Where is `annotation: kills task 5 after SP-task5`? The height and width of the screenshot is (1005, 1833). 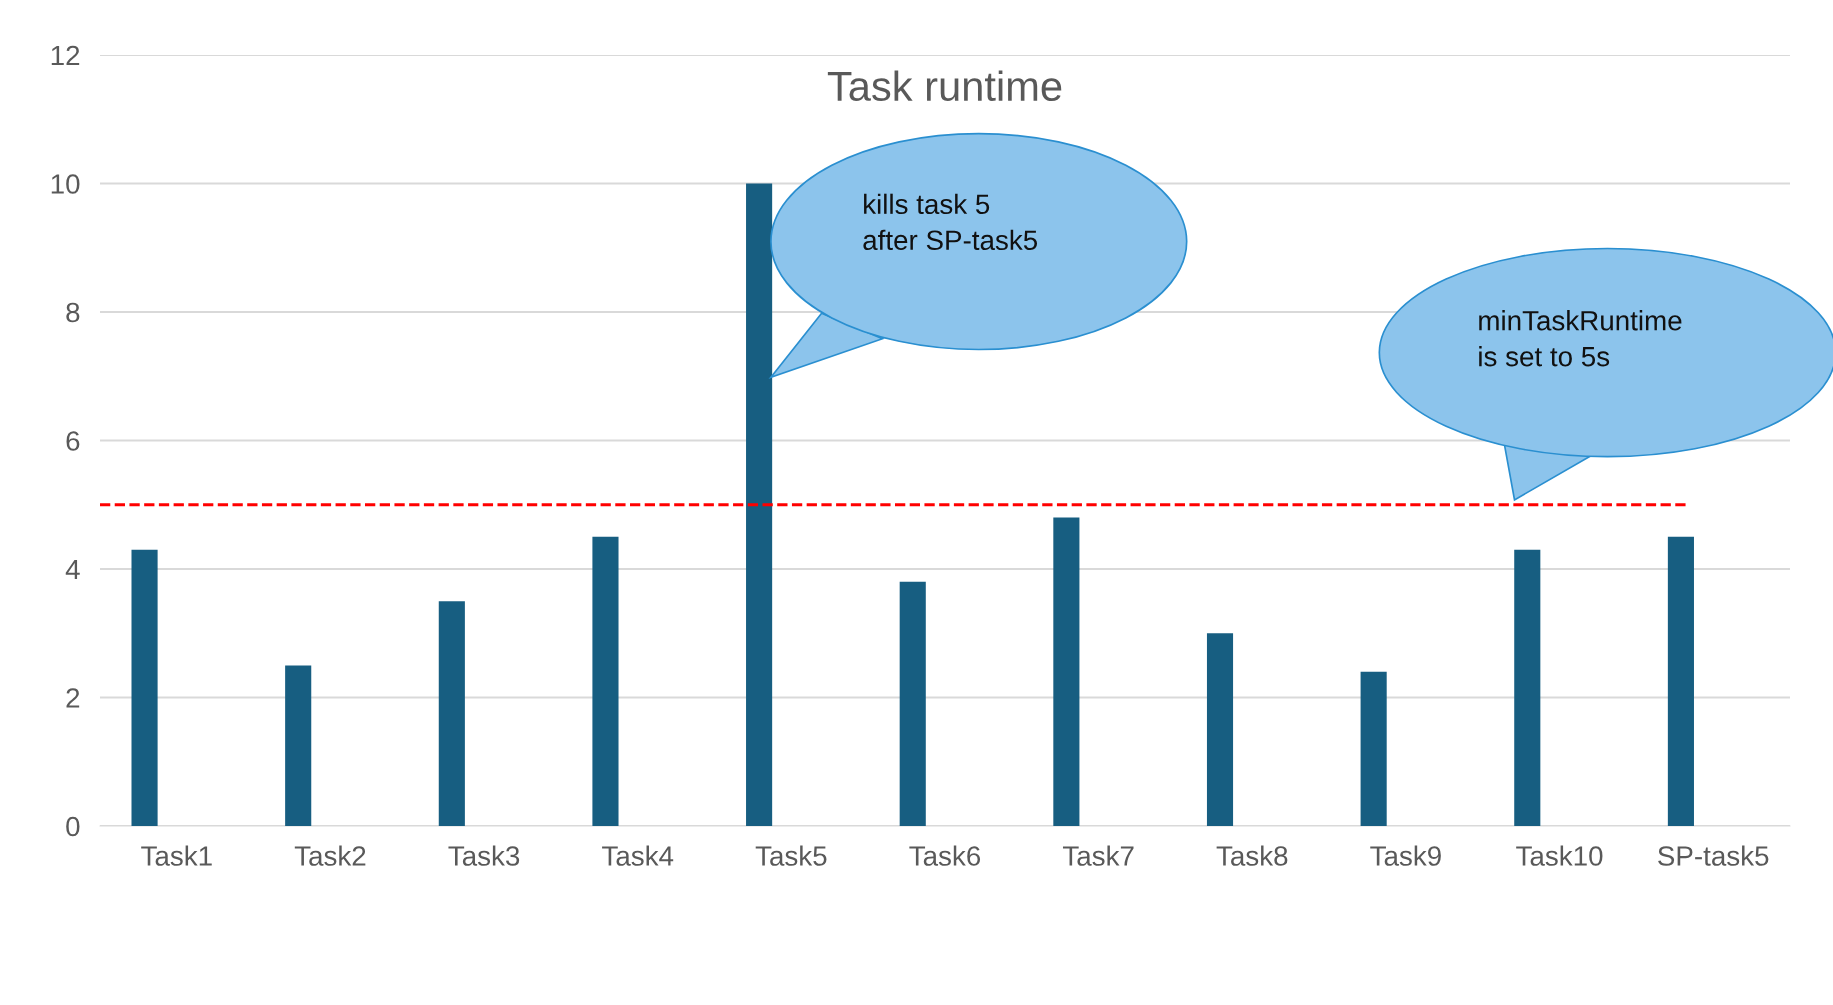 annotation: kills task 5 after SP-task5 is located at coordinates (950, 222).